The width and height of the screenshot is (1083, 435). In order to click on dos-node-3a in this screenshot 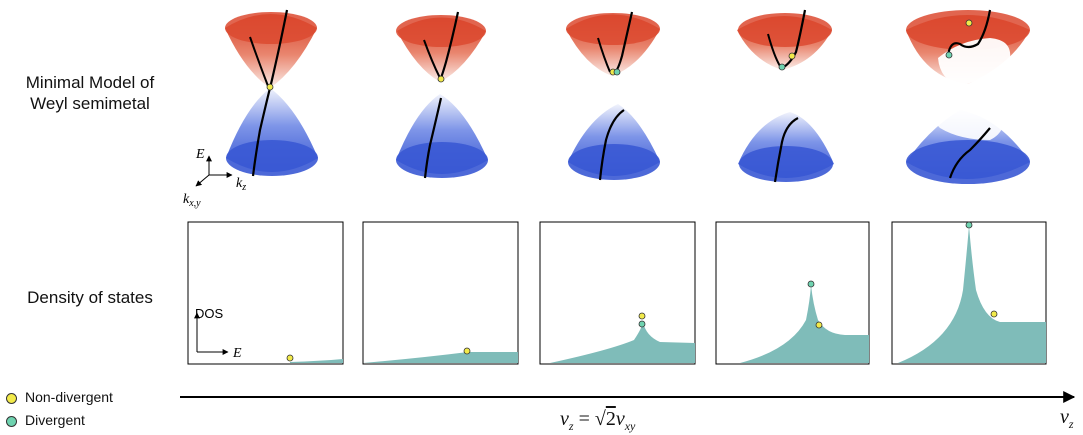, I will do `click(642, 316)`.